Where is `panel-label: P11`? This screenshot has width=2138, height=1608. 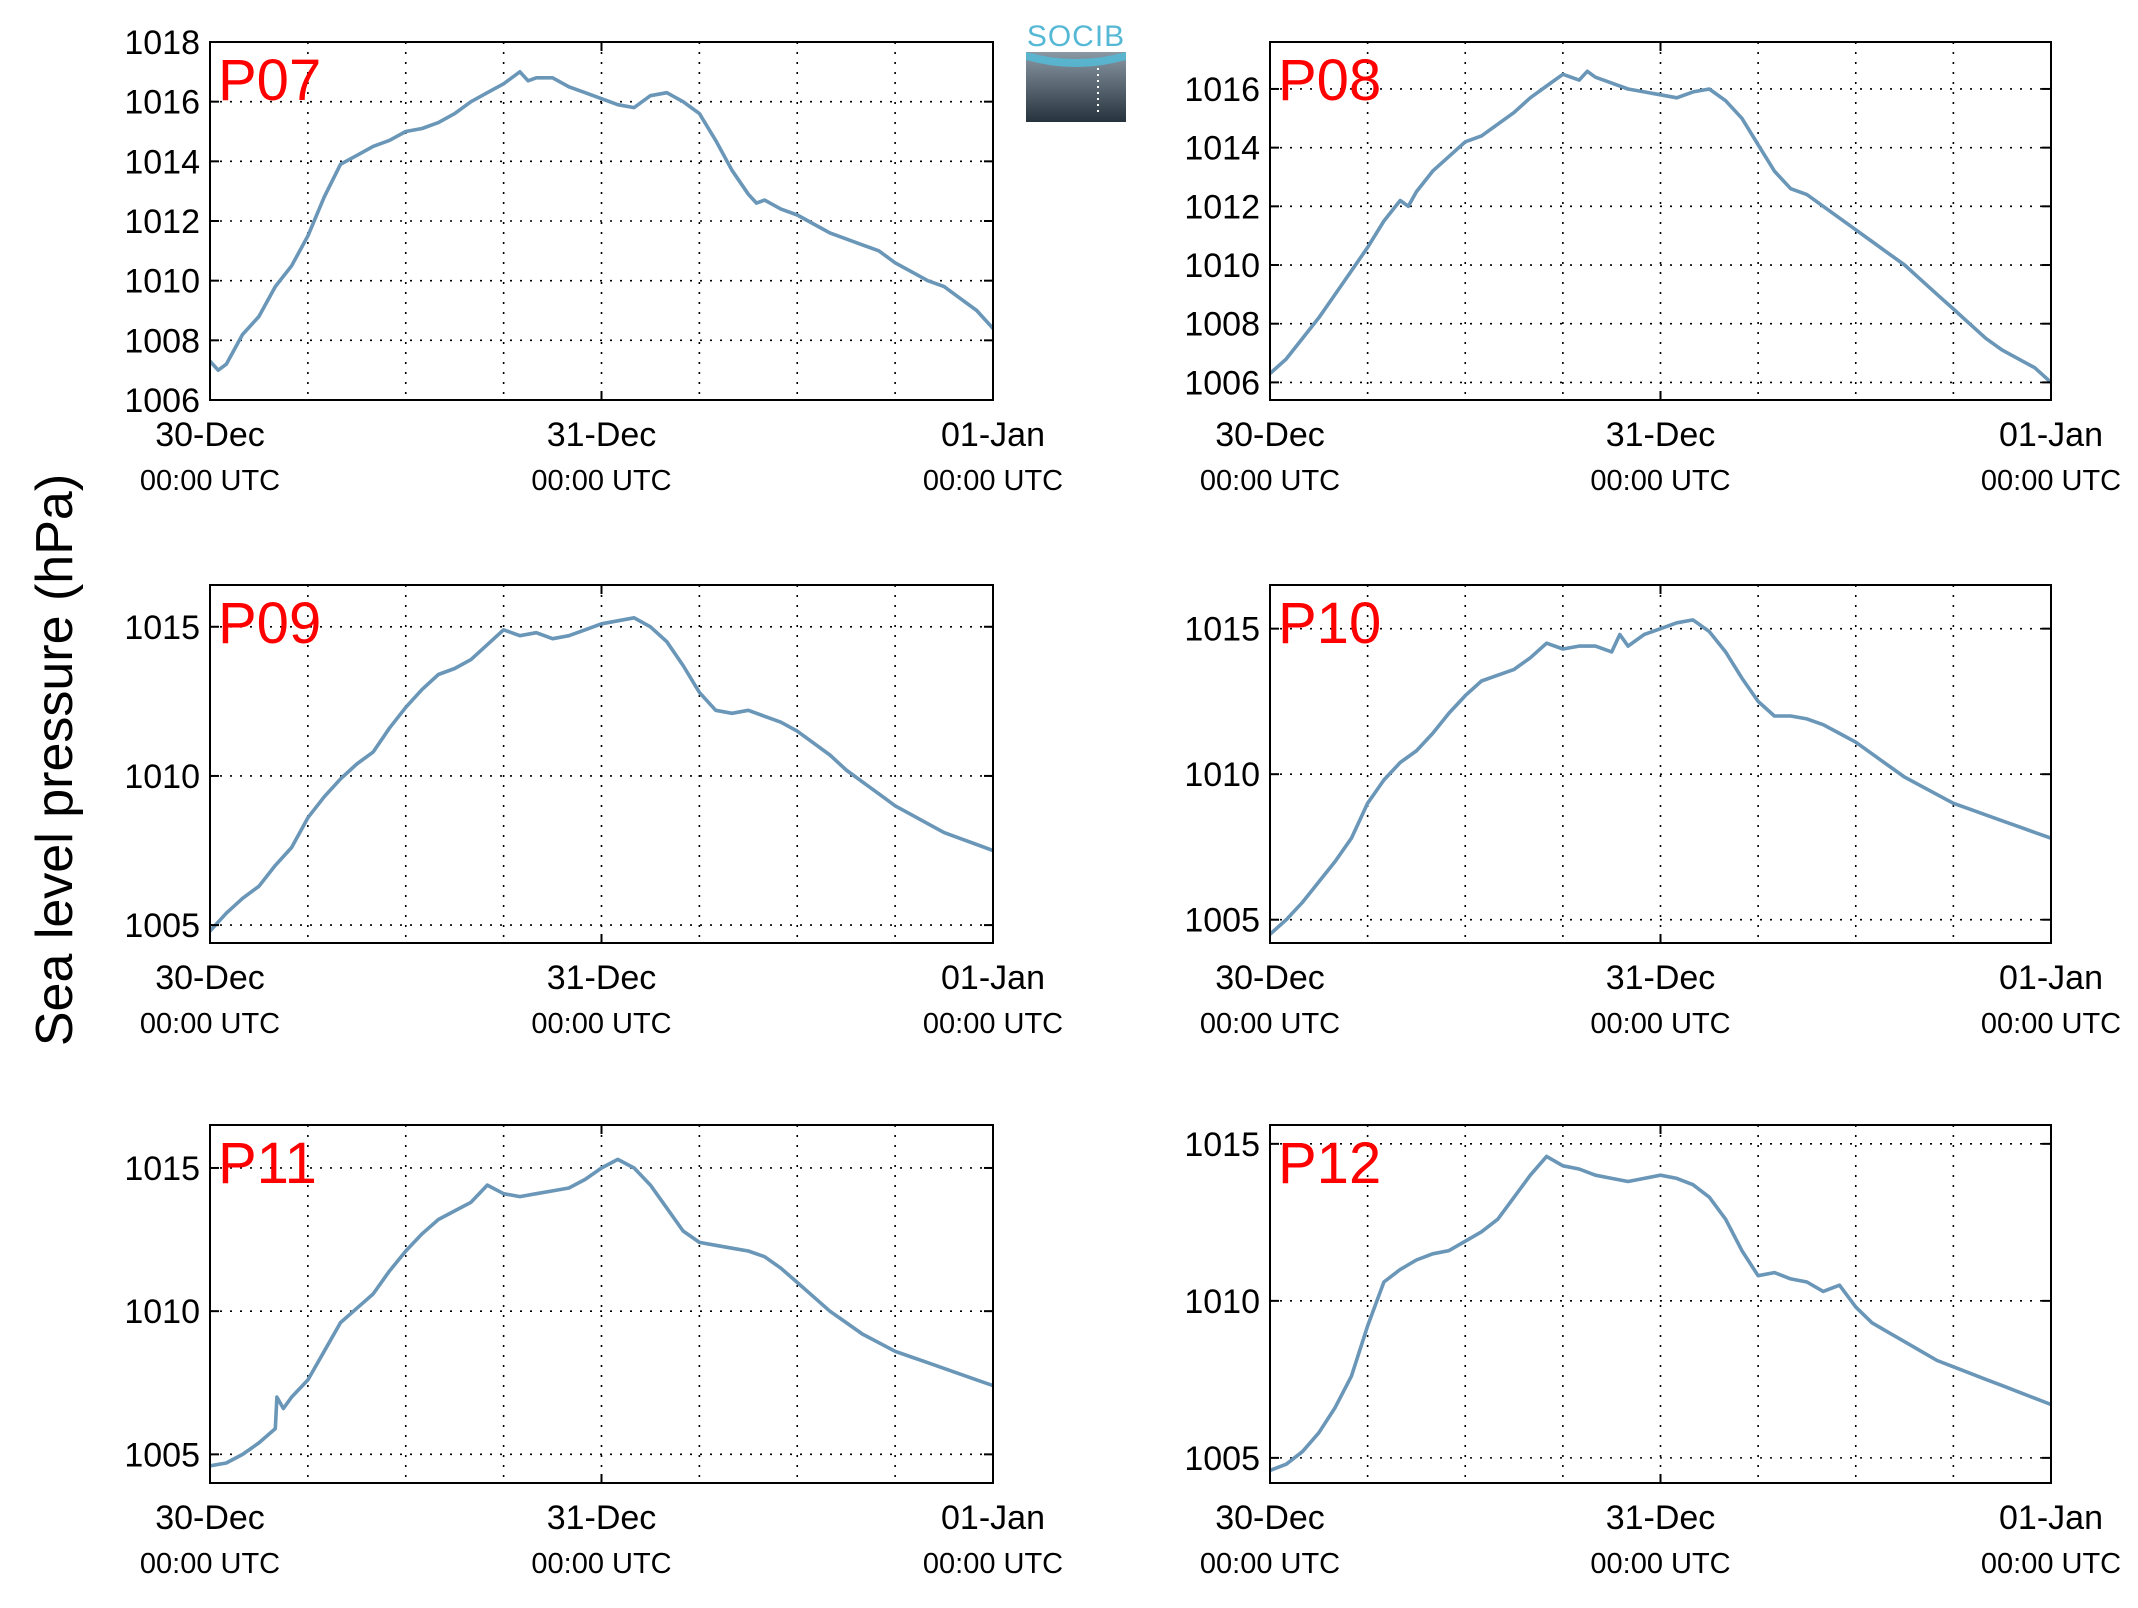 panel-label: P11 is located at coordinates (267, 1163).